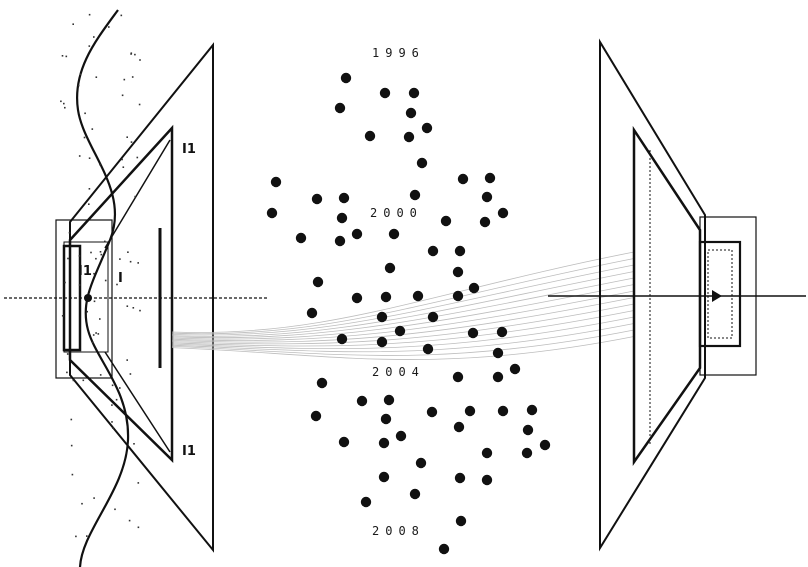 This screenshot has width=808, height=567. Describe the element at coordinates (720, 294) in the screenshot. I see `right-inner-box` at that location.